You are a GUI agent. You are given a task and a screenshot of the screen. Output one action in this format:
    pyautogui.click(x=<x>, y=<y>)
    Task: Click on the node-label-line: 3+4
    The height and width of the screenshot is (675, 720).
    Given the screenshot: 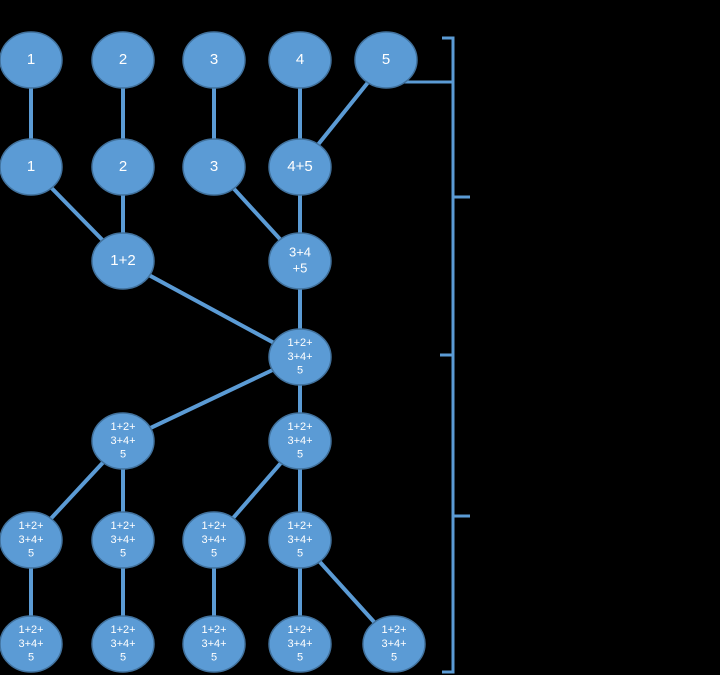 What is the action you would take?
    pyautogui.click(x=300, y=251)
    